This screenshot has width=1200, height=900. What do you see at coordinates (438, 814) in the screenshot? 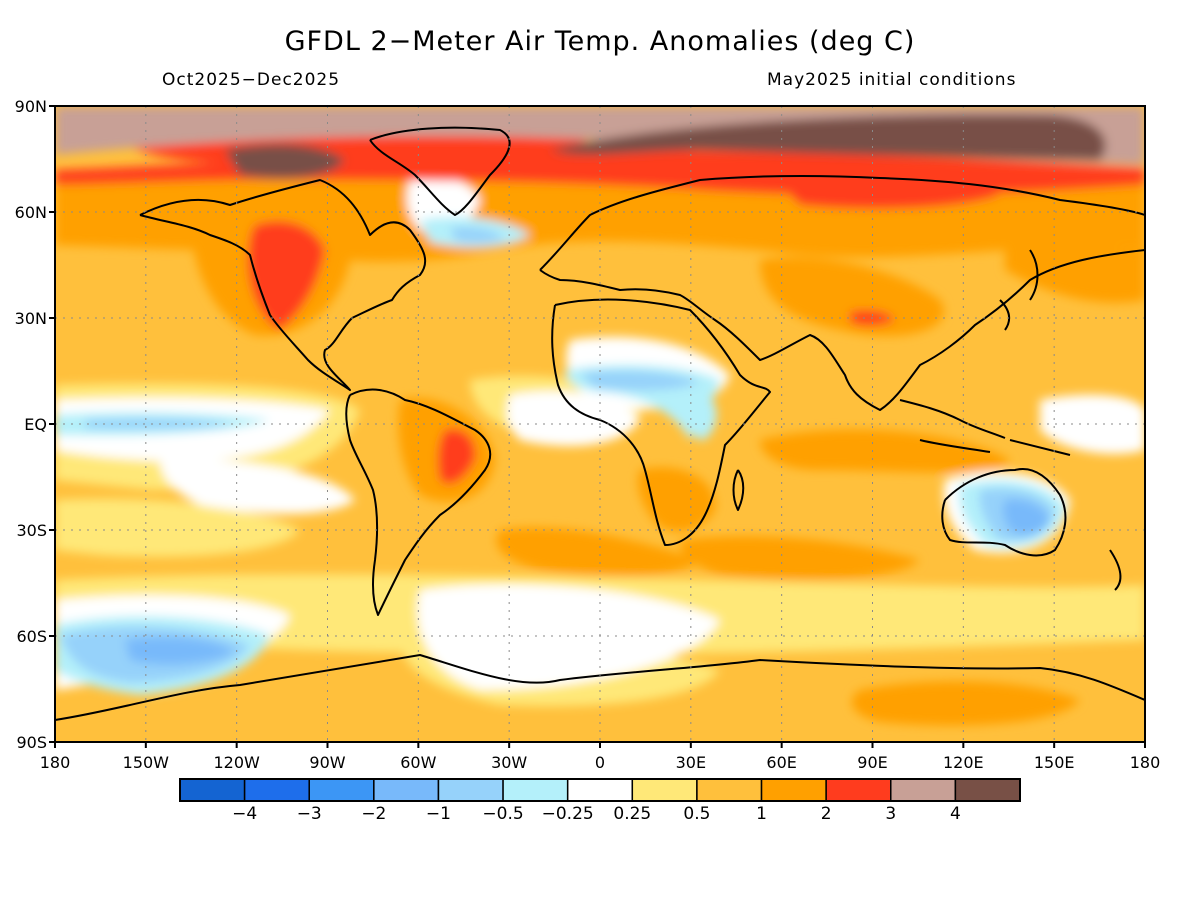
I see `colorbar-label: −1` at bounding box center [438, 814].